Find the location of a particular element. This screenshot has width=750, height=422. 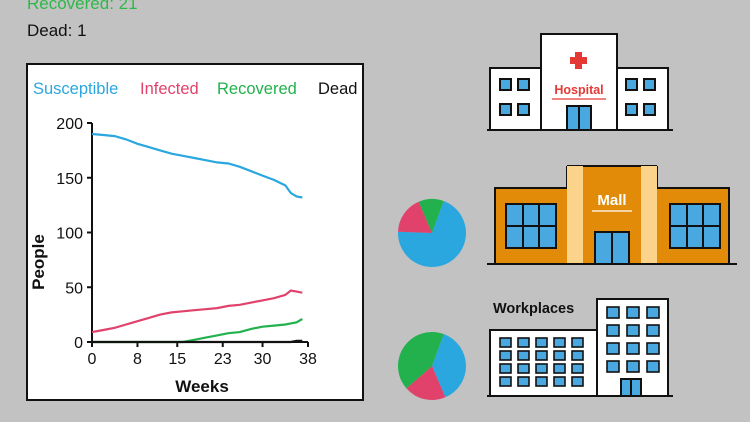

mall-pie-slice-recovered is located at coordinates (431, 216).